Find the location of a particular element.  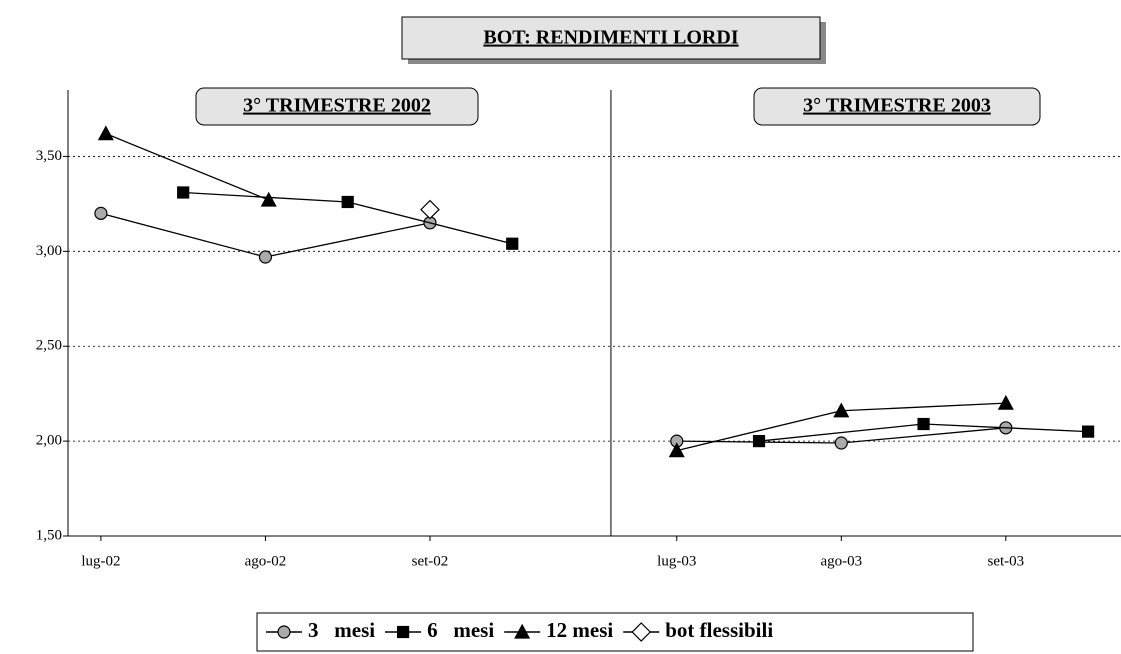

x-tick-label: lug-03 is located at coordinates (676, 561).